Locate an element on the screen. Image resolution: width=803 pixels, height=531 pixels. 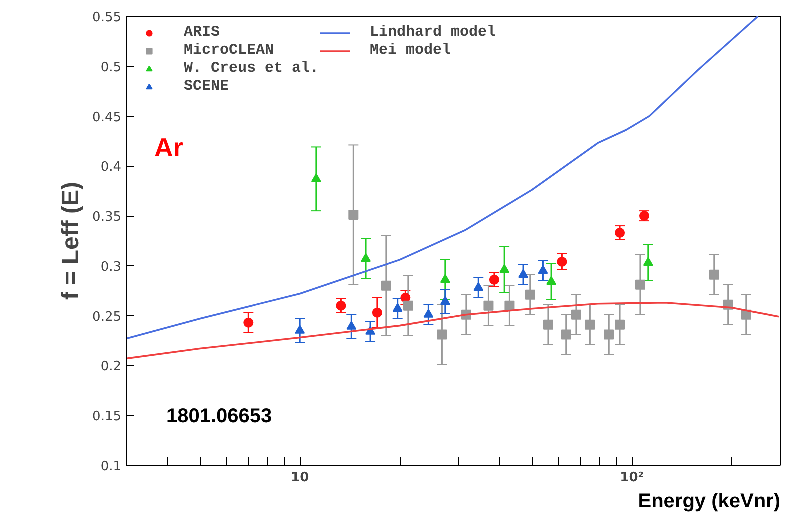
x-tick-label: 10 is located at coordinates (300, 478).